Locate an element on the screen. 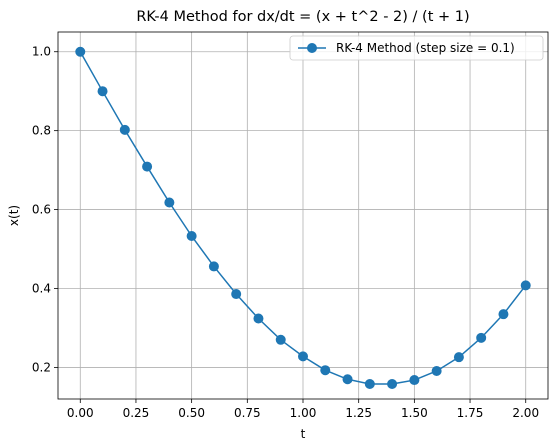 The image size is (555, 444). x-tick-label: 0.75 is located at coordinates (247, 413).